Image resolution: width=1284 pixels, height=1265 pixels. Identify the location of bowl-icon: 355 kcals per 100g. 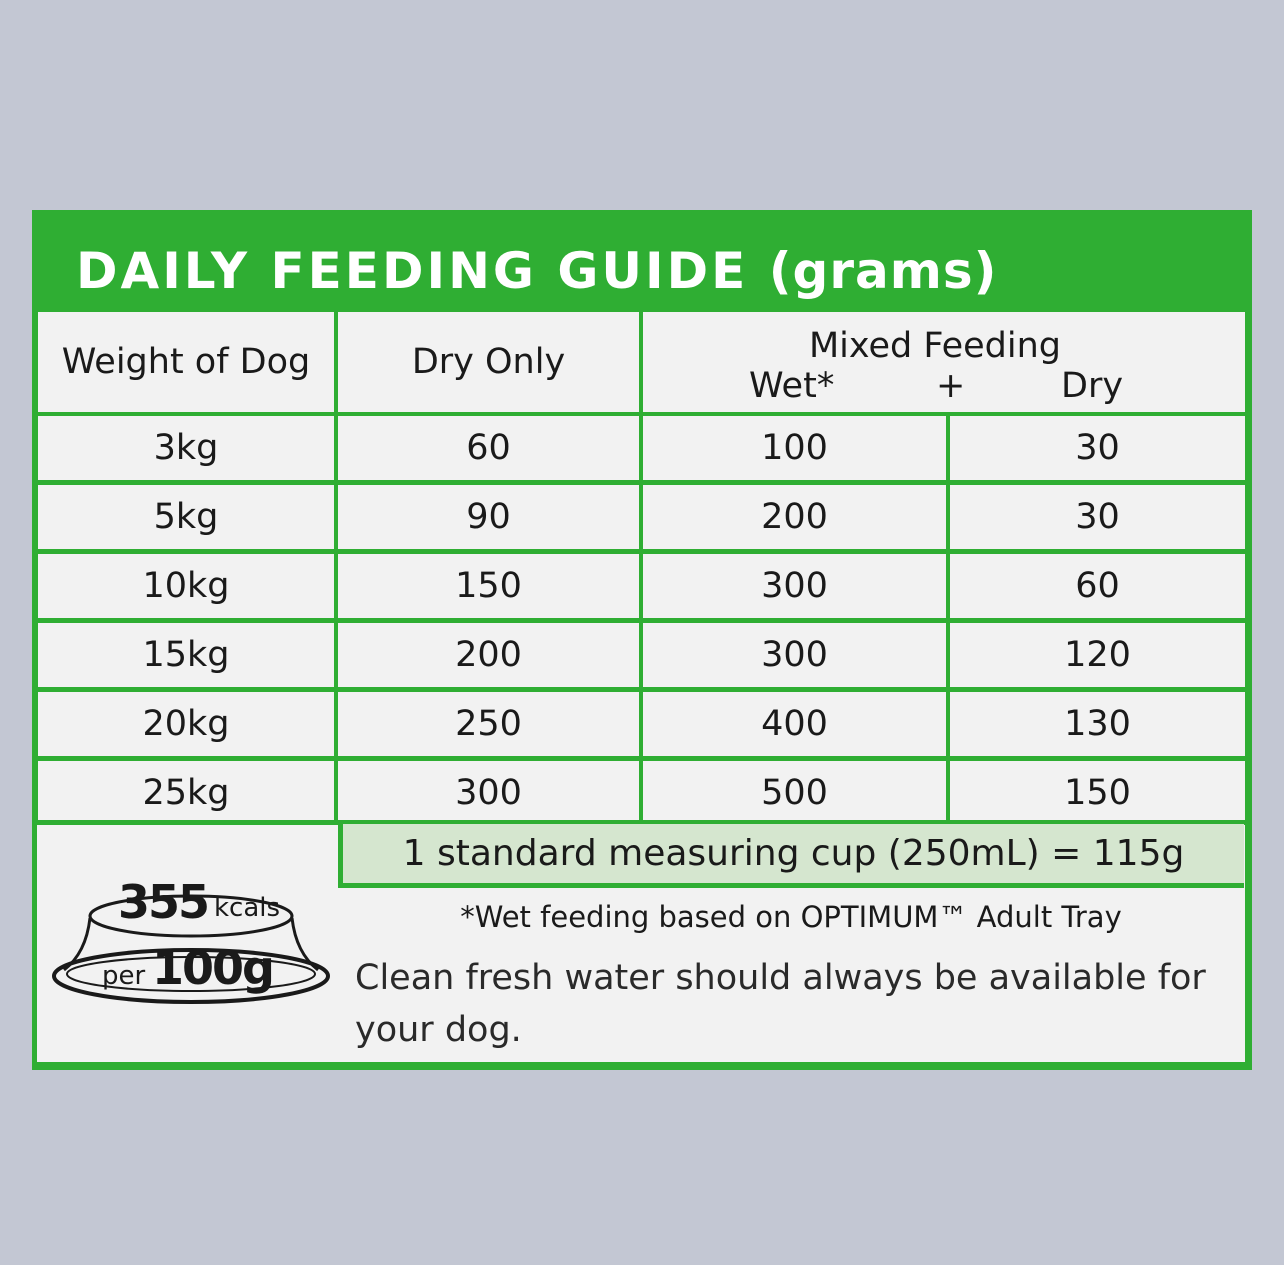
(191, 939).